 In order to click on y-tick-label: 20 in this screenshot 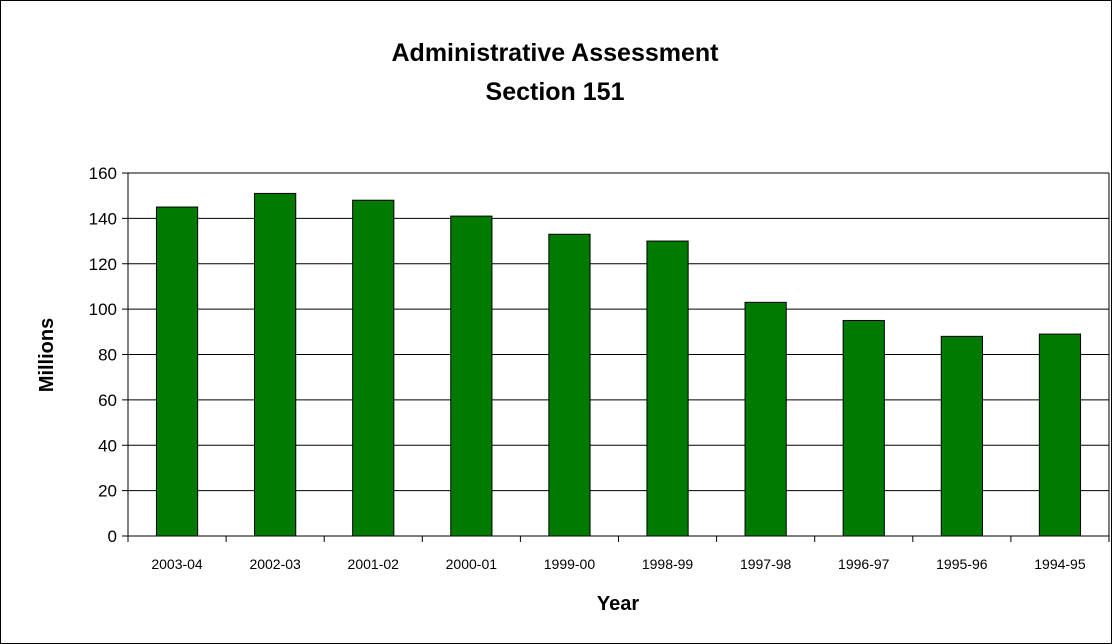, I will do `click(107, 491)`.